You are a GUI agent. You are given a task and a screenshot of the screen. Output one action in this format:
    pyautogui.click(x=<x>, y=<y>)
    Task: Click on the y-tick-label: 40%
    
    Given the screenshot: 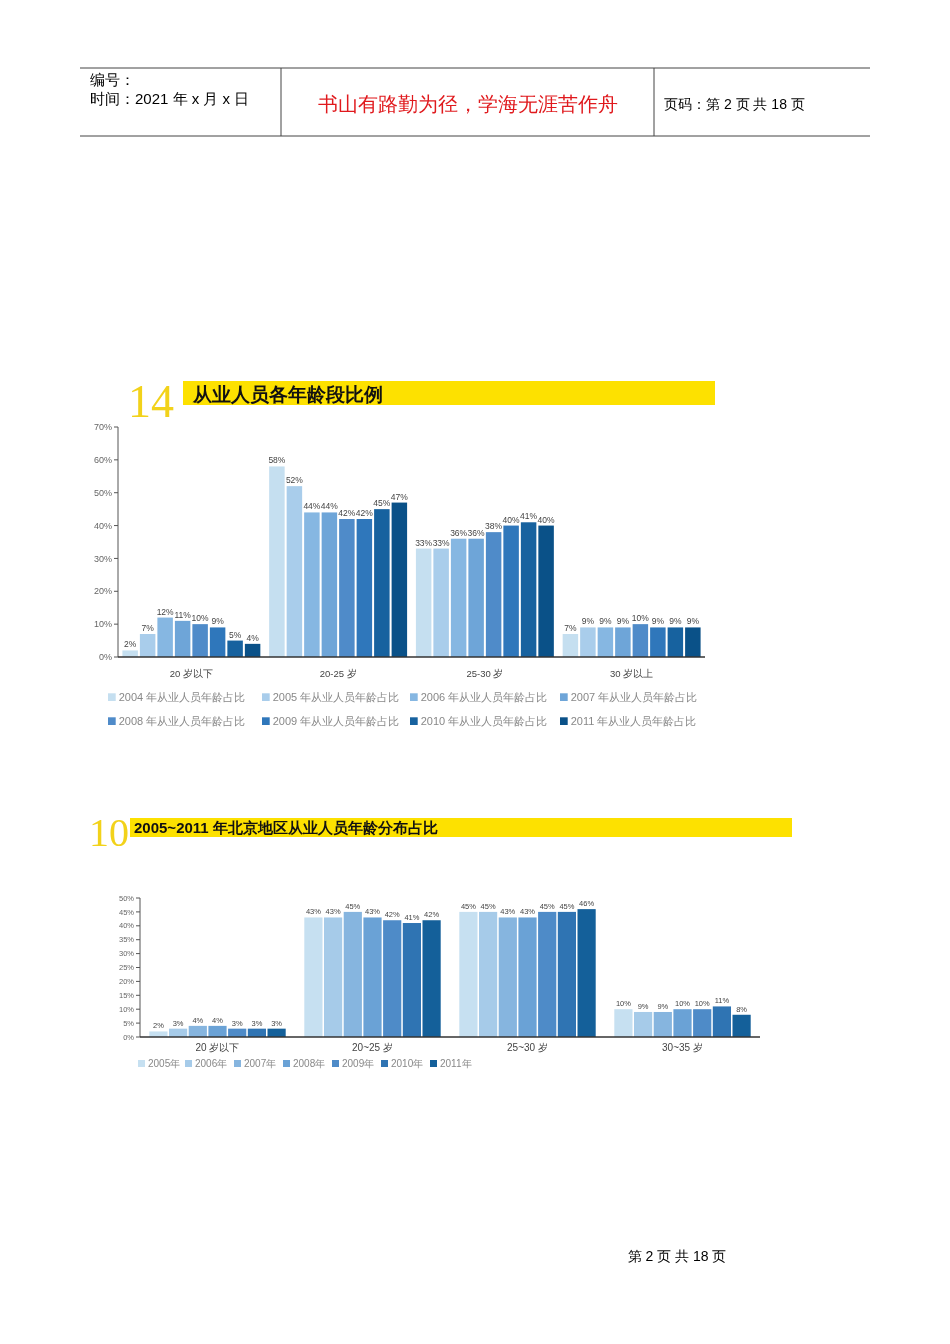 What is the action you would take?
    pyautogui.click(x=102, y=525)
    